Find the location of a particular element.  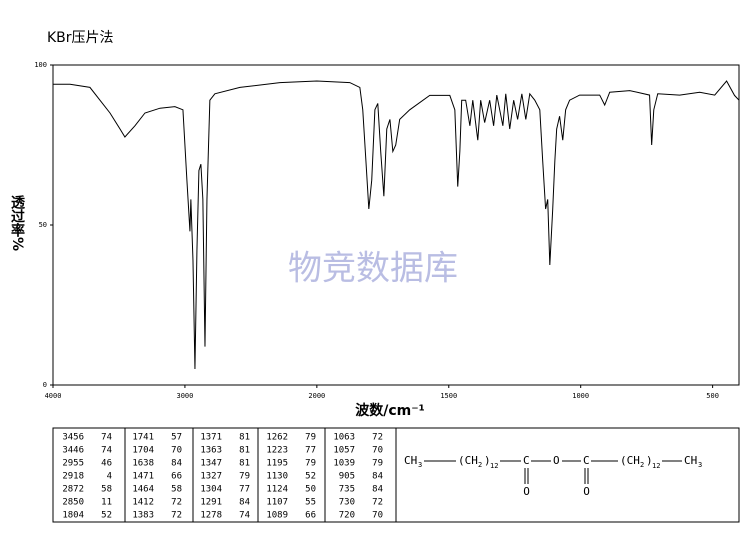

peak-wavenumber: 1363 is located at coordinates (211, 451).